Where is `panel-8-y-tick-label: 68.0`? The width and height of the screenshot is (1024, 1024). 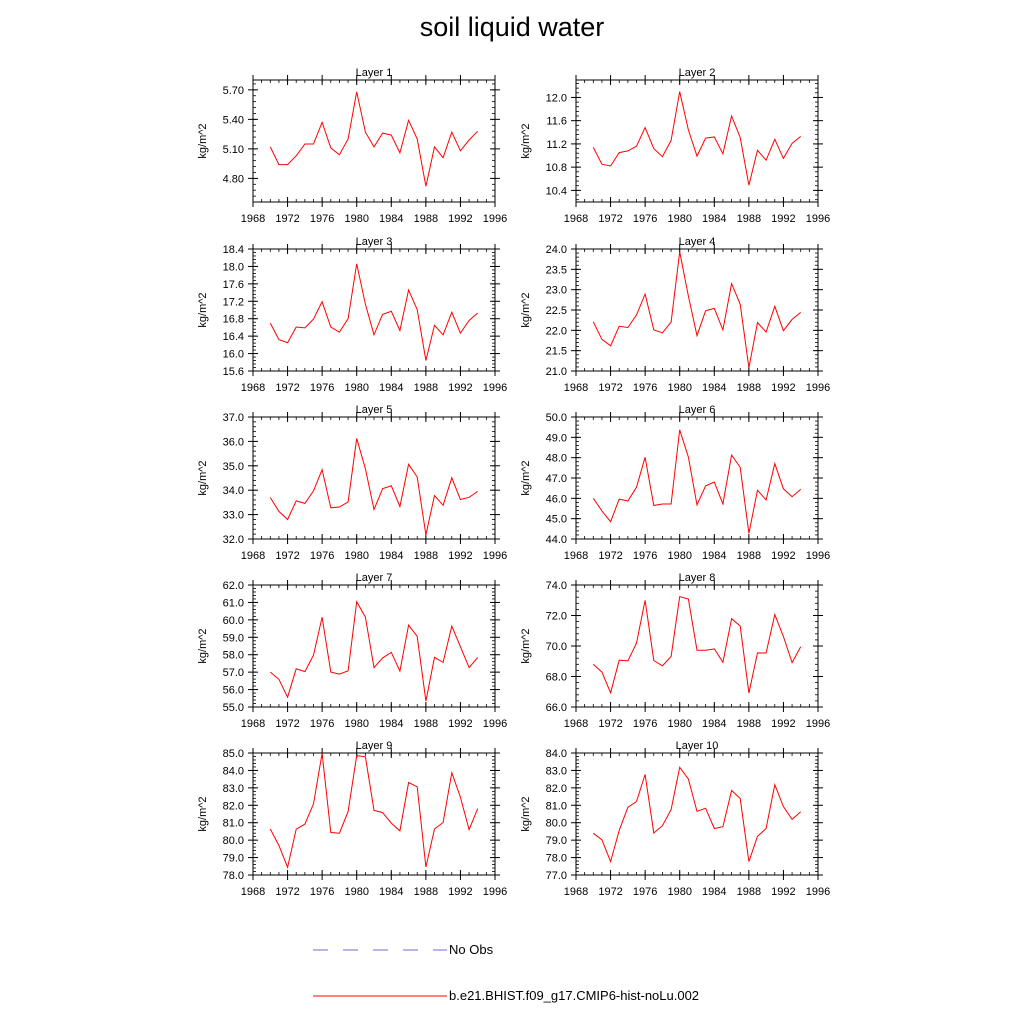
panel-8-y-tick-label: 68.0 is located at coordinates (556, 678).